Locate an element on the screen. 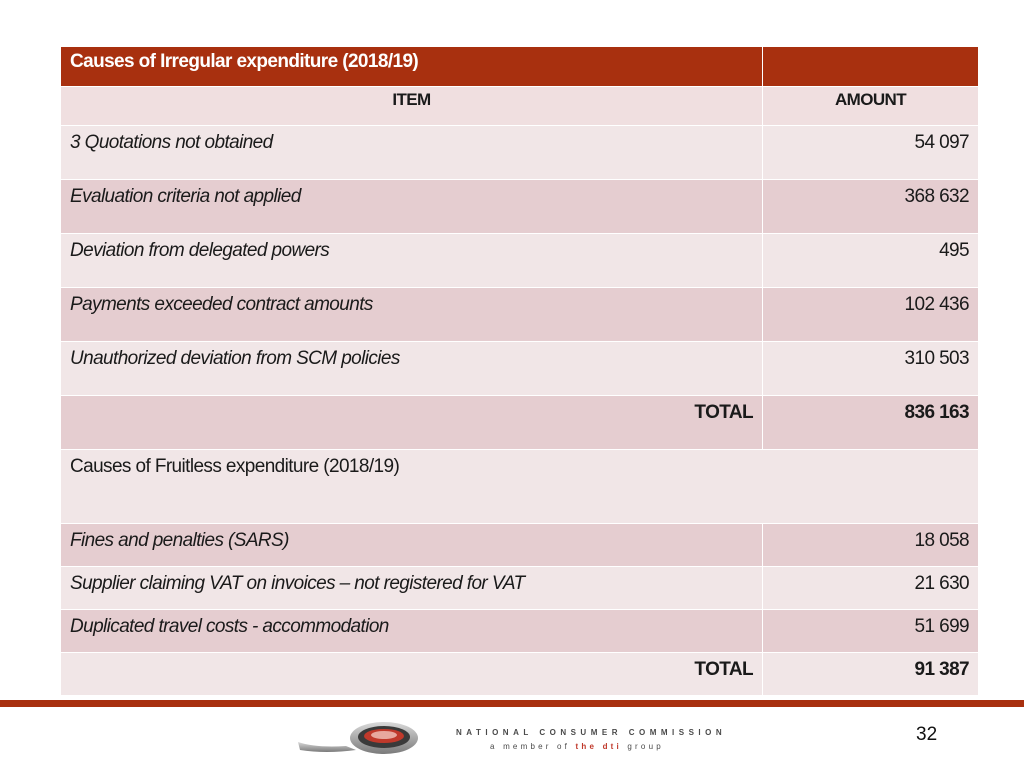 Image resolution: width=1024 pixels, height=768 pixels. row-amount: 21 630 is located at coordinates (870, 588).